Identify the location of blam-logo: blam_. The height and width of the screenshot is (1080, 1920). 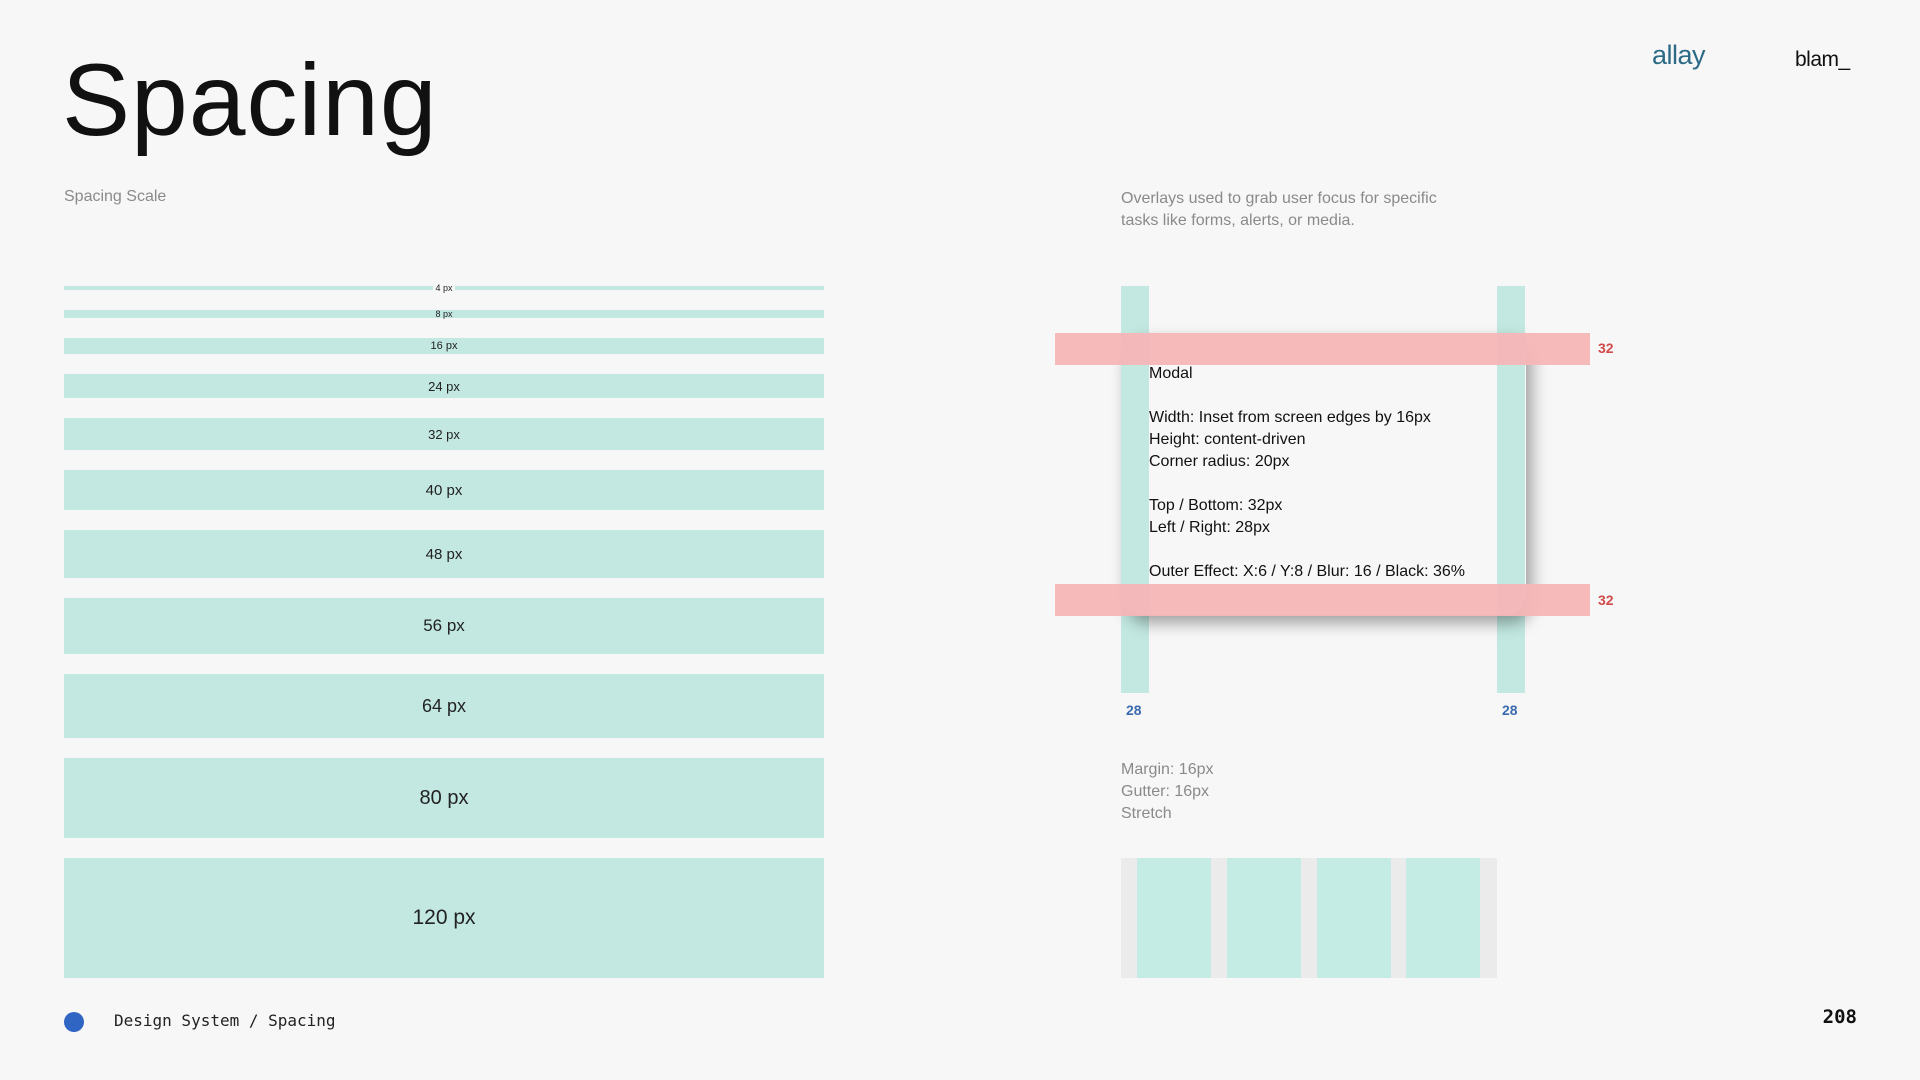
(1822, 59).